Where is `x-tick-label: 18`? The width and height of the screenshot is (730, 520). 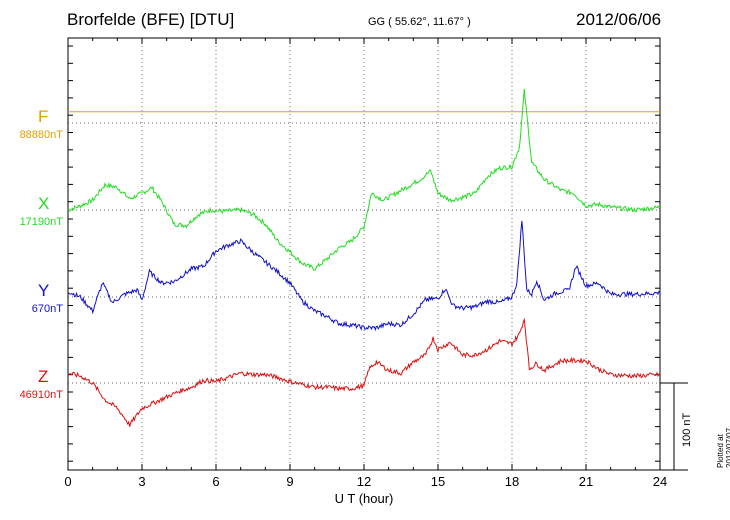
x-tick-label: 18 is located at coordinates (512, 481).